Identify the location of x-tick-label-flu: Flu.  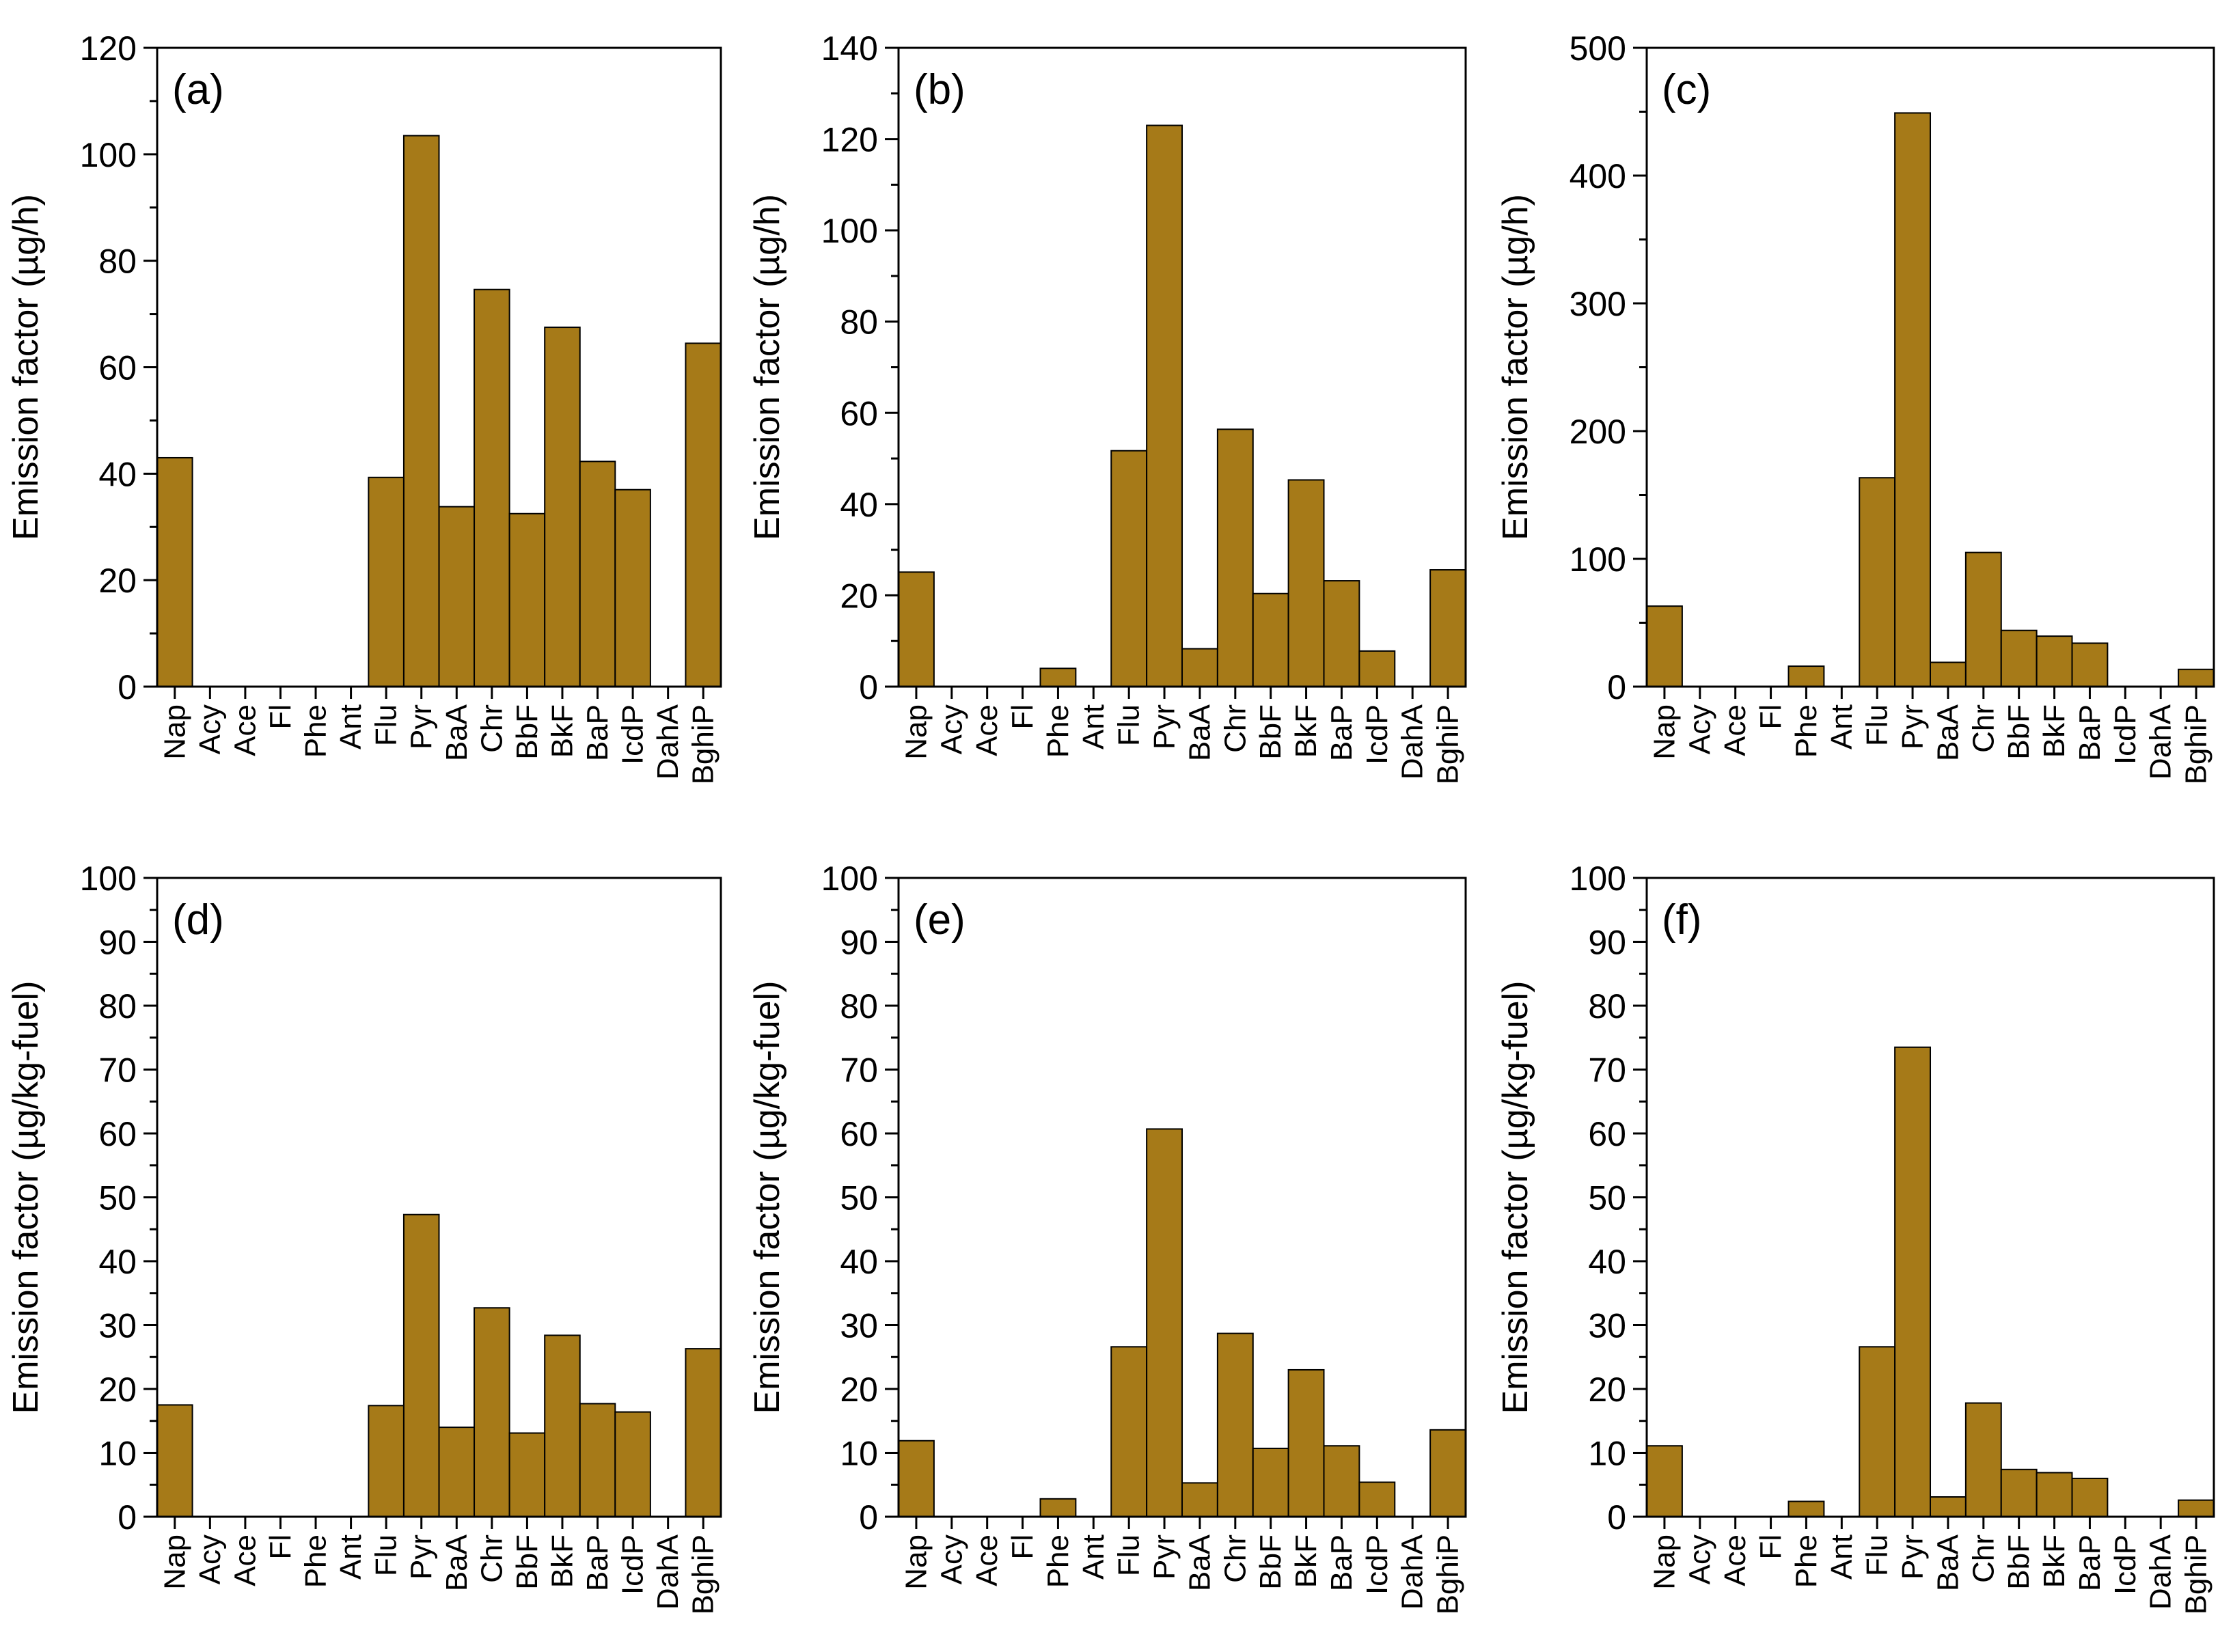
(1878, 1555).